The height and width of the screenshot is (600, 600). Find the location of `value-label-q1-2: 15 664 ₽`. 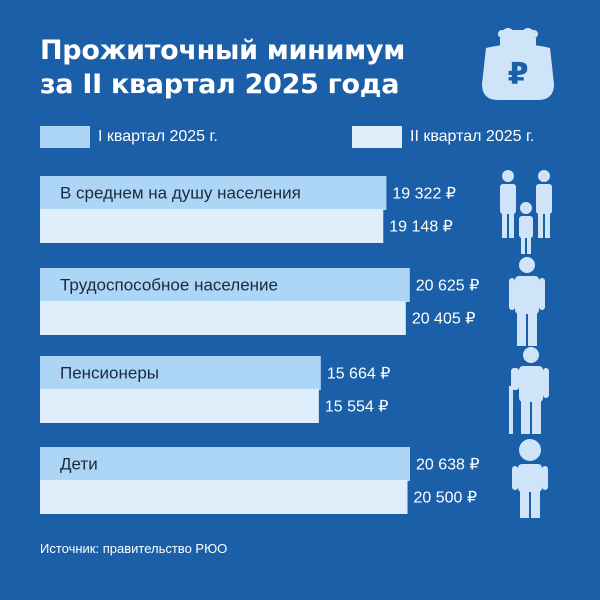

value-label-q1-2: 15 664 ₽ is located at coordinates (359, 374).